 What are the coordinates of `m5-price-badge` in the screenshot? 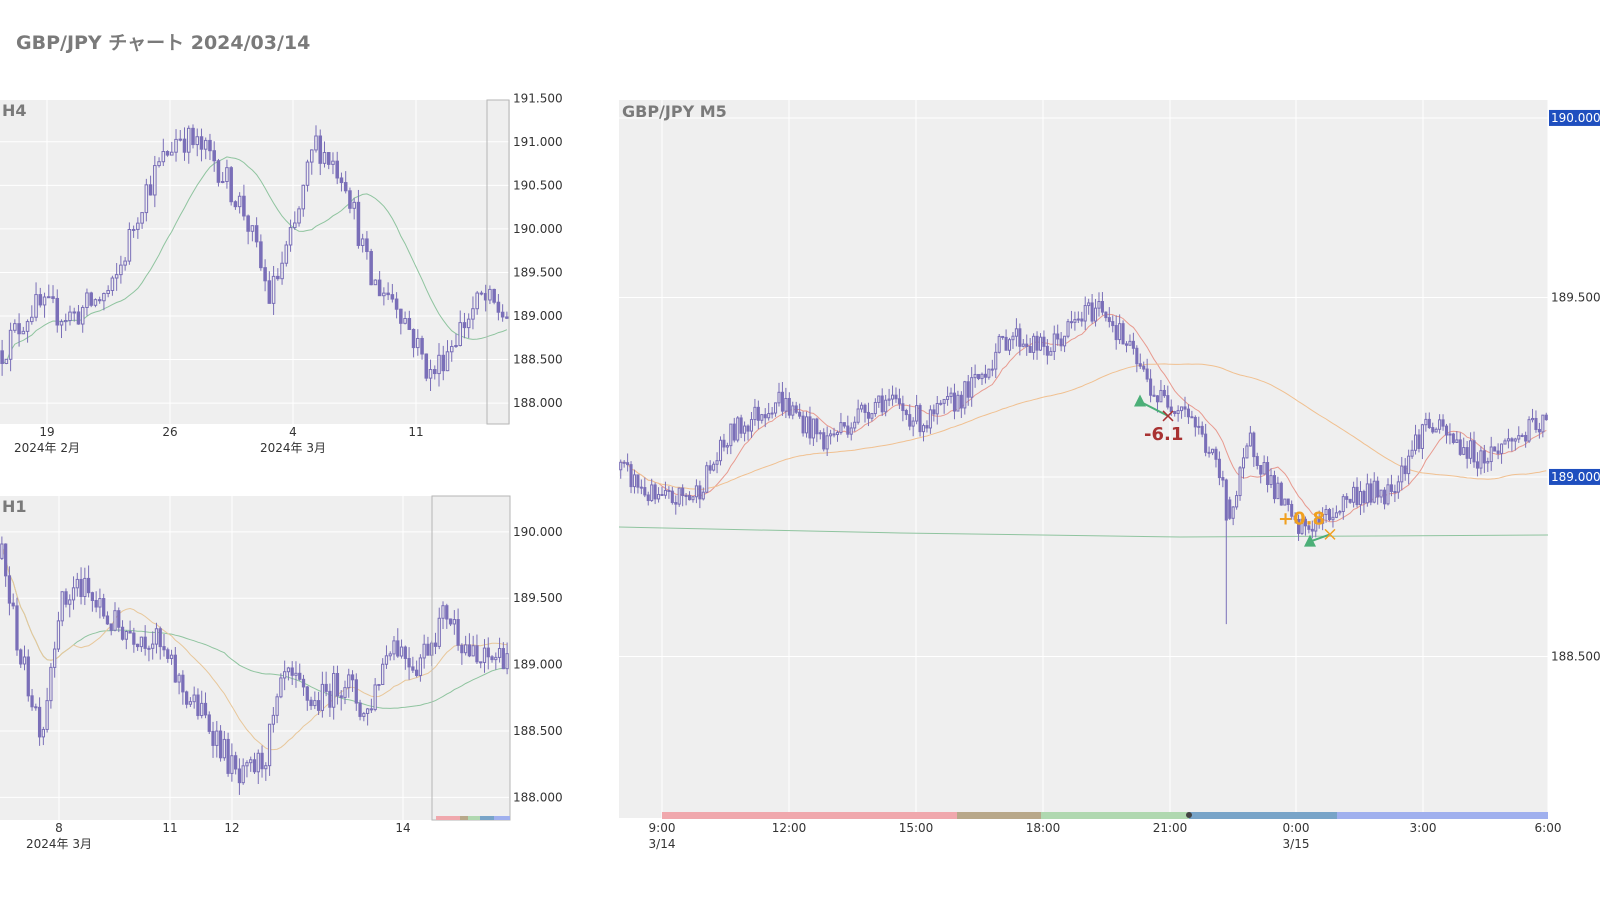 It's located at (1574, 476).